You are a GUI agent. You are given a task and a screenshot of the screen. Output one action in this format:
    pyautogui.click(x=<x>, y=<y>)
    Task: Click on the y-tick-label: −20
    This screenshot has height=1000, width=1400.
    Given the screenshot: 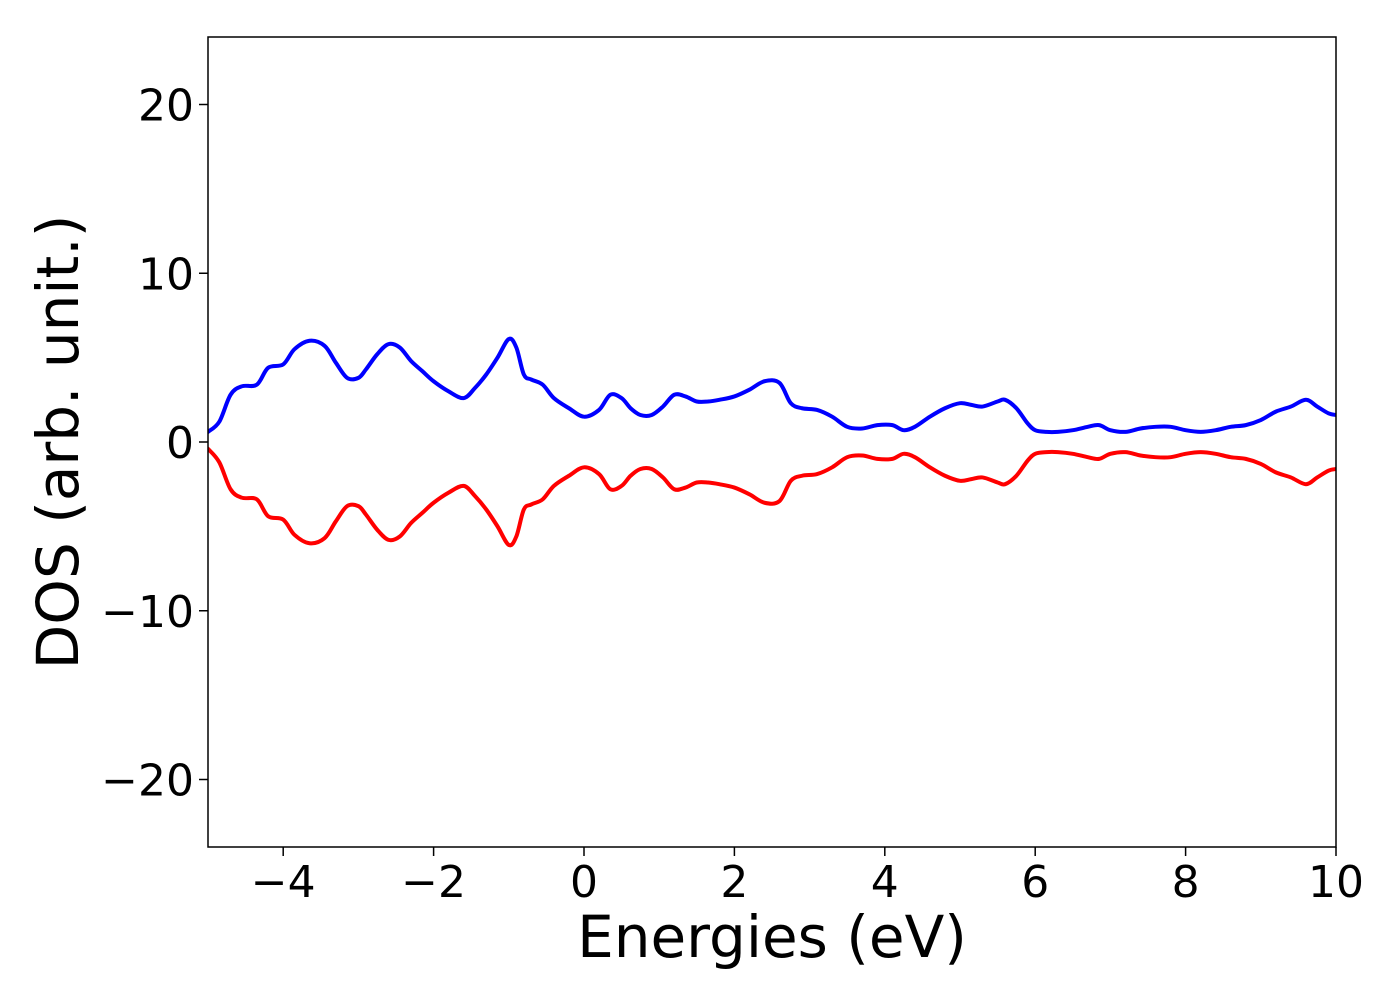 What is the action you would take?
    pyautogui.click(x=147, y=781)
    